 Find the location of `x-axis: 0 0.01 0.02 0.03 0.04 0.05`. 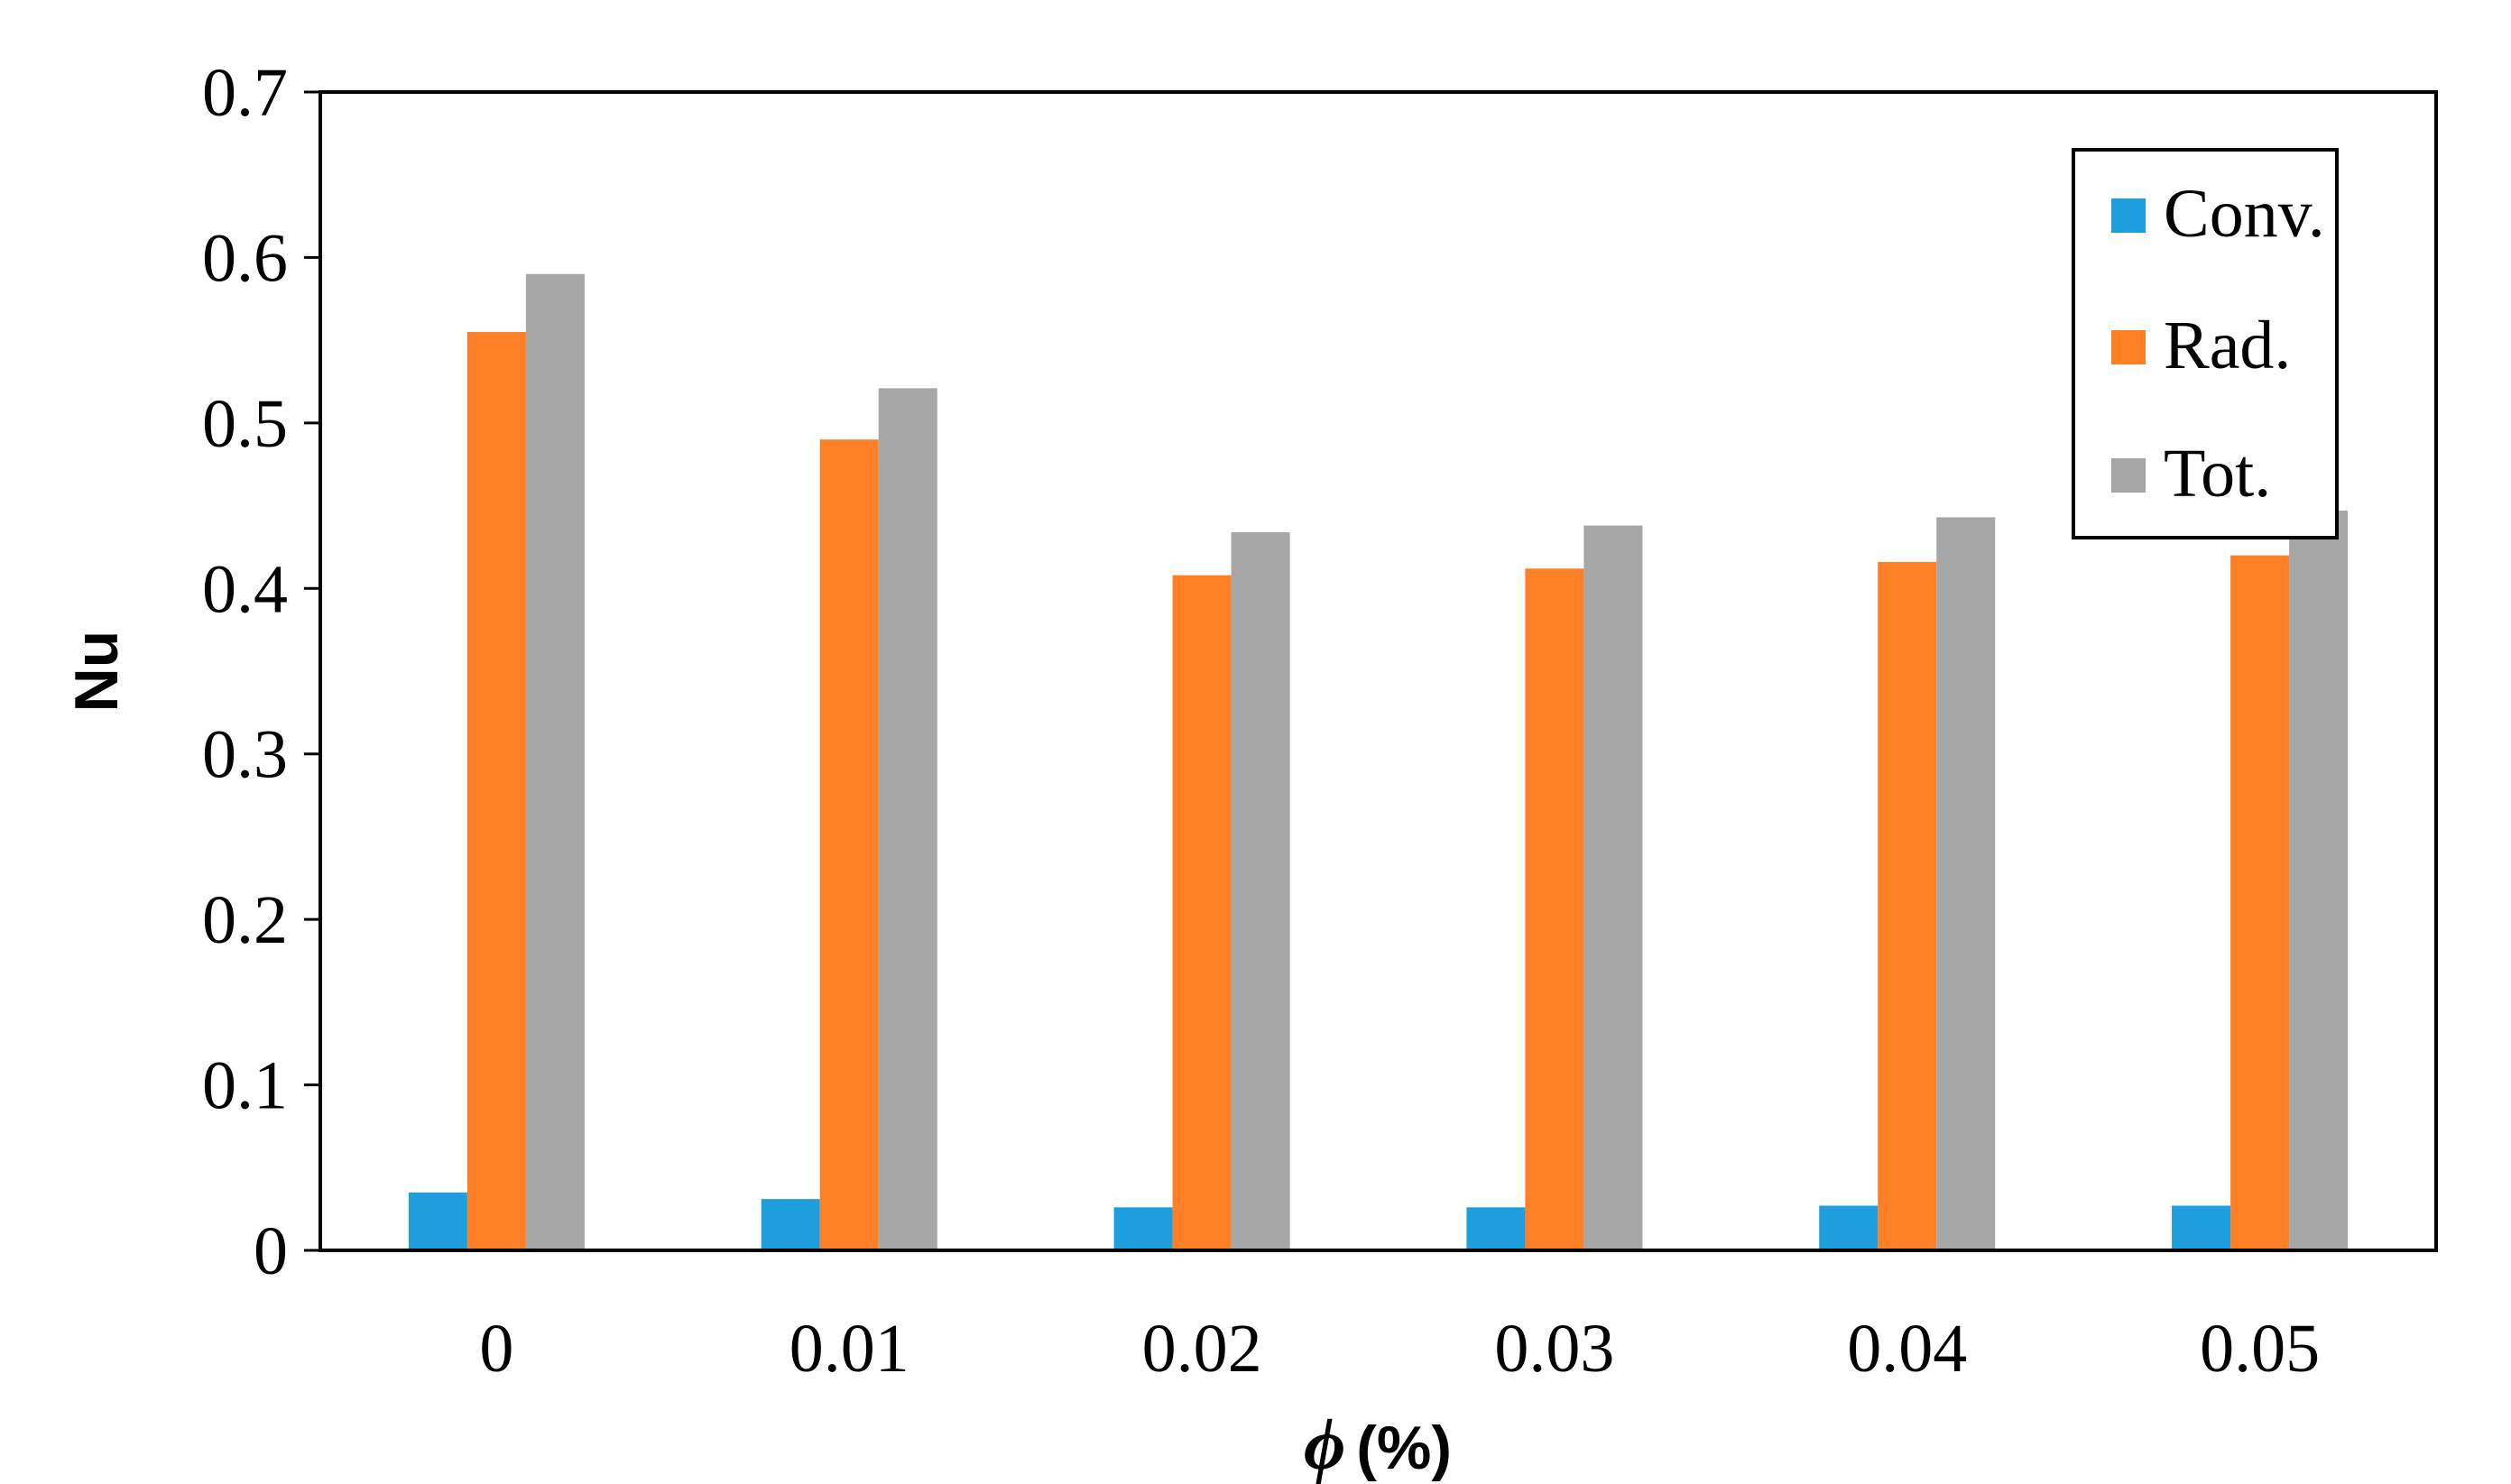

x-axis: 0 0.01 0.02 0.03 0.04 0.05 is located at coordinates (1399, 1349).